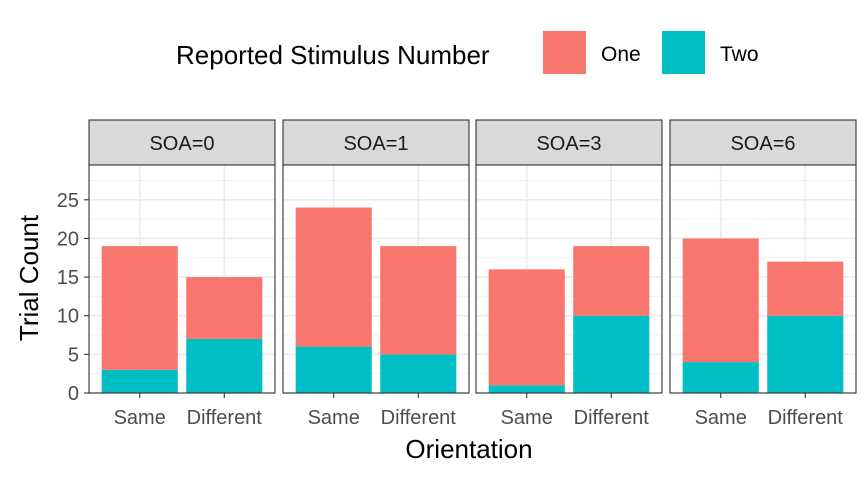 The width and height of the screenshot is (864, 480). Describe the element at coordinates (564, 52) in the screenshot. I see `legend-swatch-one` at that location.